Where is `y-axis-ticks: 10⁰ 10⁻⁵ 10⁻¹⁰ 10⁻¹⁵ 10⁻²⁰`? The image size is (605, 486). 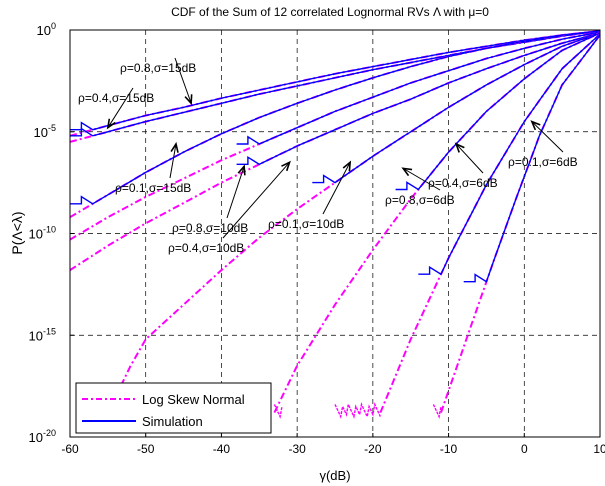
y-axis-ticks: 10⁰ 10⁻⁵ 10⁻¹⁰ 10⁻¹⁵ 10⁻²⁰ is located at coordinates (51, 233).